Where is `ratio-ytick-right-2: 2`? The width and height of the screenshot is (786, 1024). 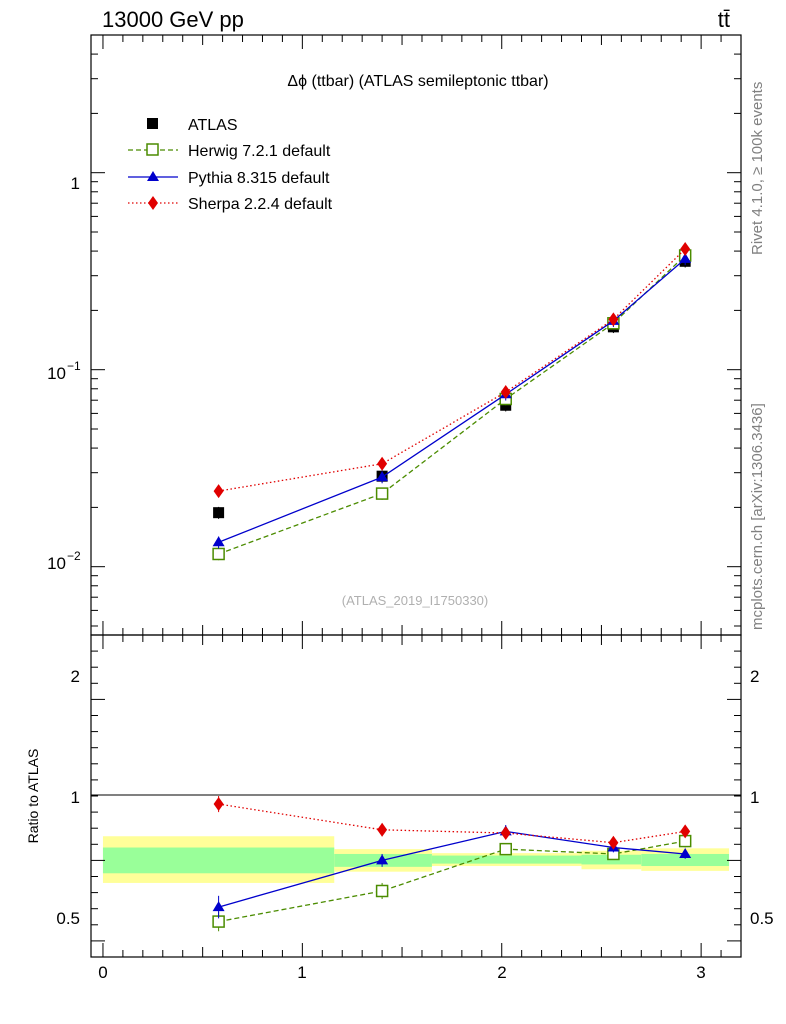
ratio-ytick-right-2: 2 is located at coordinates (754, 676).